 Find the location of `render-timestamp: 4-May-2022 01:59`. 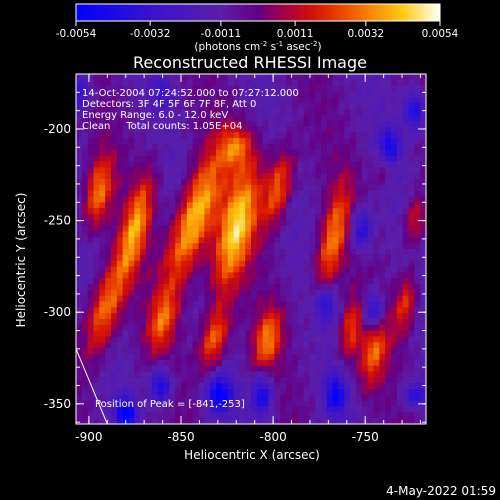

render-timestamp: 4-May-2022 01:59 is located at coordinates (441, 491).